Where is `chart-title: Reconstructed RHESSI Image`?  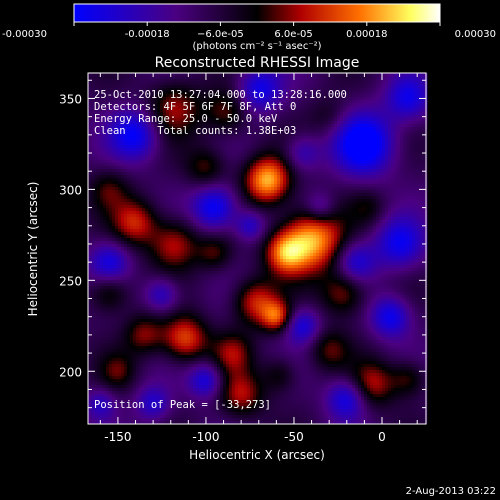 chart-title: Reconstructed RHESSI Image is located at coordinates (257, 63).